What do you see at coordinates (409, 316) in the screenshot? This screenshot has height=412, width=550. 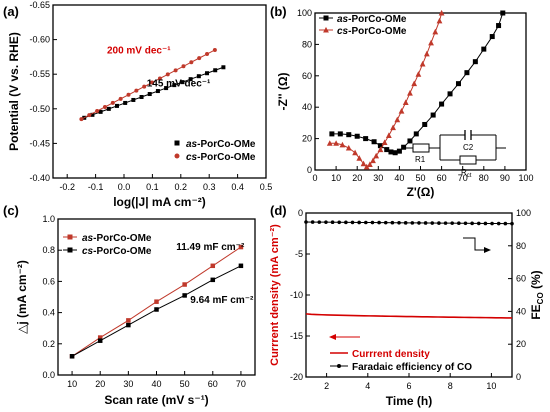 I see `current-density-line` at bounding box center [409, 316].